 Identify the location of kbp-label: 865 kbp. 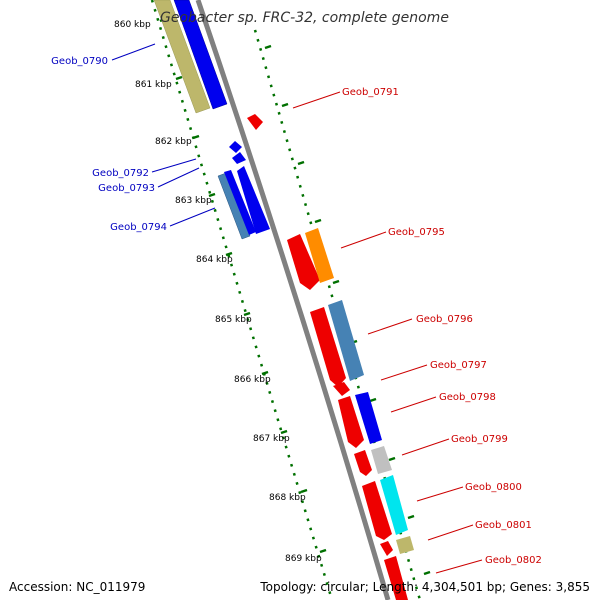
(233, 320).